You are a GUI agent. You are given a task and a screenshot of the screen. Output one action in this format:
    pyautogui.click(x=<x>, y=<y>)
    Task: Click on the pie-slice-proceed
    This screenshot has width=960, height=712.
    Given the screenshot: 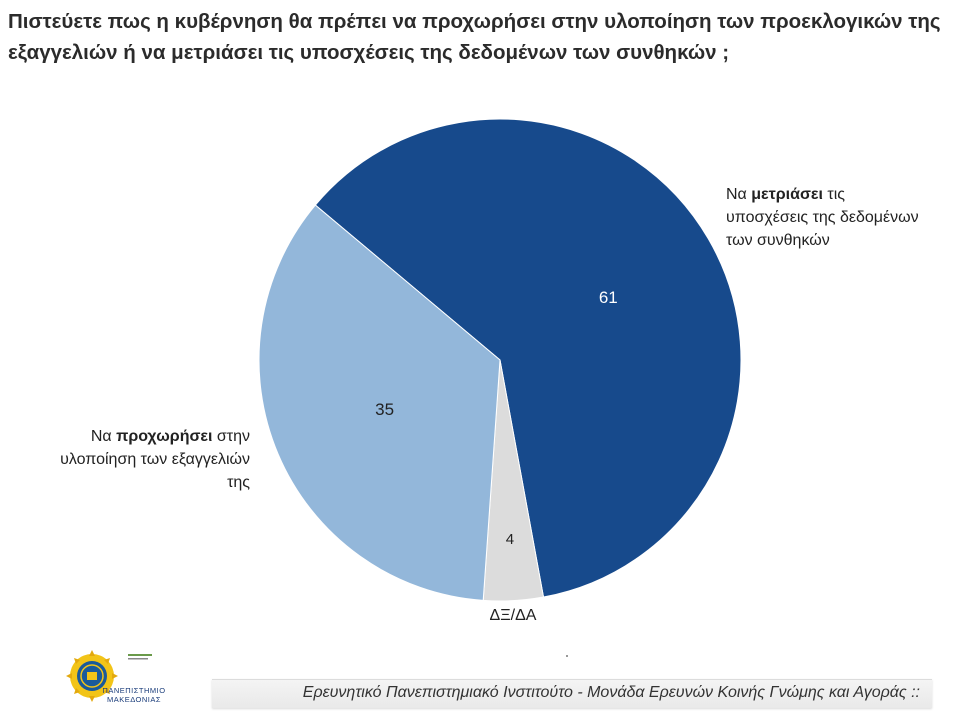 What is the action you would take?
    pyautogui.click(x=379, y=402)
    